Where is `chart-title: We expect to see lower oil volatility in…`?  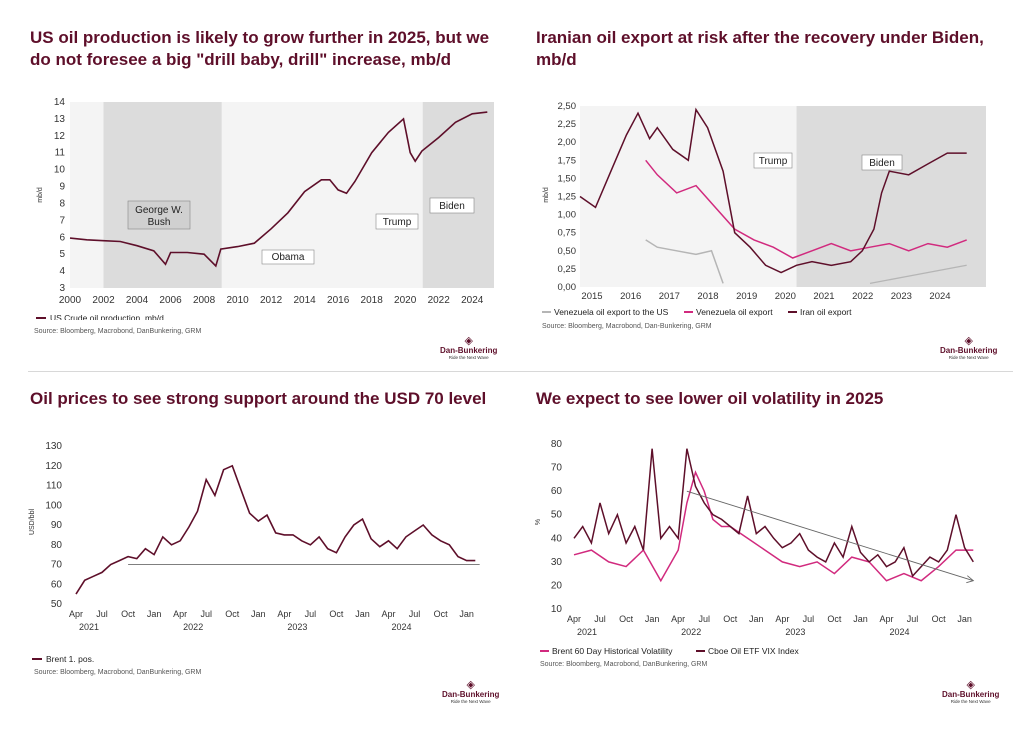
chart-title: We expect to see lower oil volatility in… is located at coordinates (710, 398).